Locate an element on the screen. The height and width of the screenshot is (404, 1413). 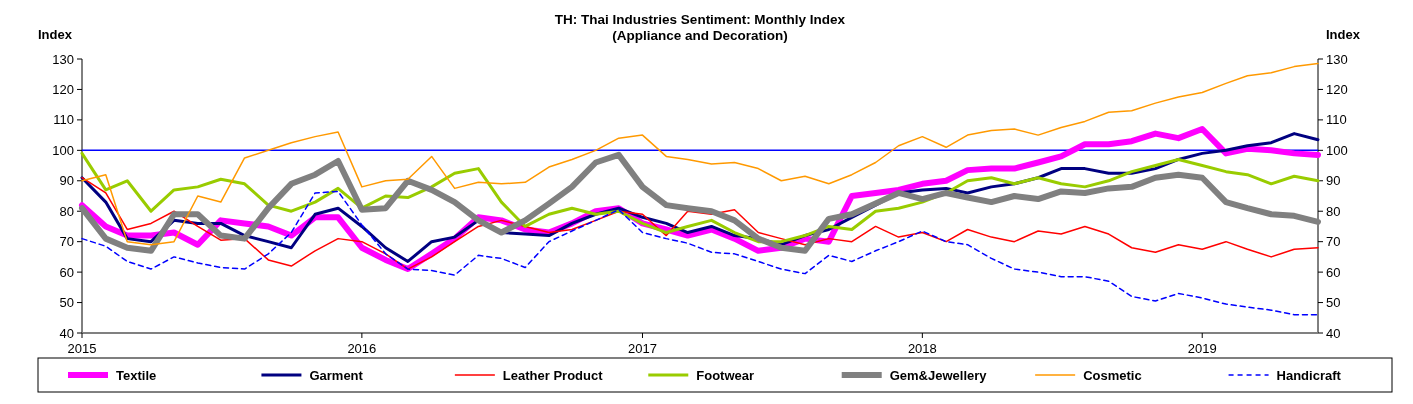
y-tick-label: 60 is located at coordinates (66, 272).